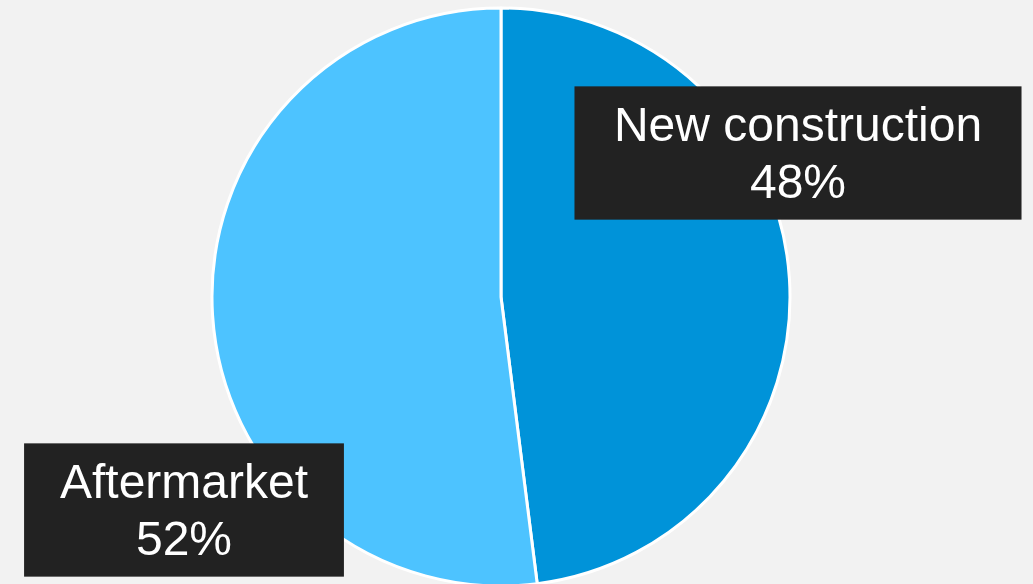 The width and height of the screenshot is (1033, 584). I want to click on slice-label: Aftermarket, so click(184, 482).